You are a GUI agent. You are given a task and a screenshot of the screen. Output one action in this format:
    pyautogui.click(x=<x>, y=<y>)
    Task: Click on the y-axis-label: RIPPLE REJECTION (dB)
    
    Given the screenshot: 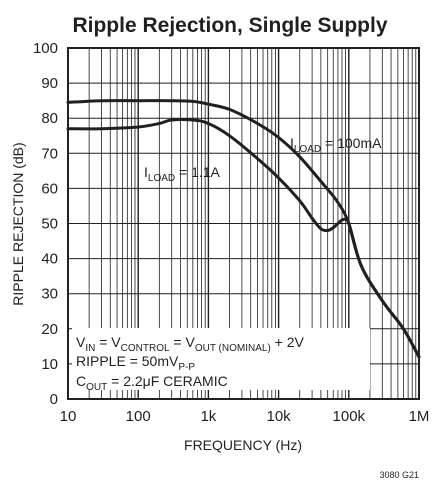 What is the action you would take?
    pyautogui.click(x=18, y=223)
    